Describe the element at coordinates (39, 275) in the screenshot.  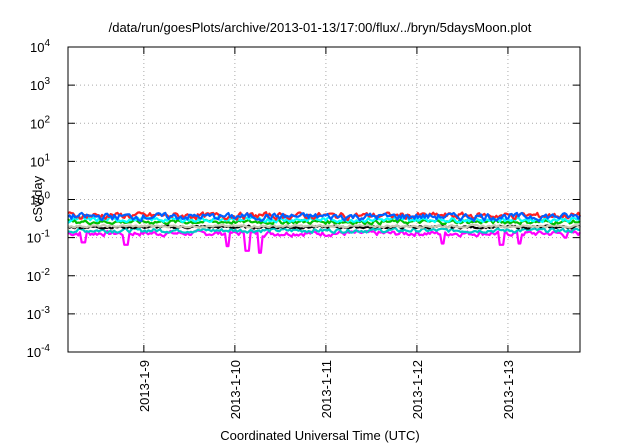
I see `y-tick-label: 10⁻²` at that location.